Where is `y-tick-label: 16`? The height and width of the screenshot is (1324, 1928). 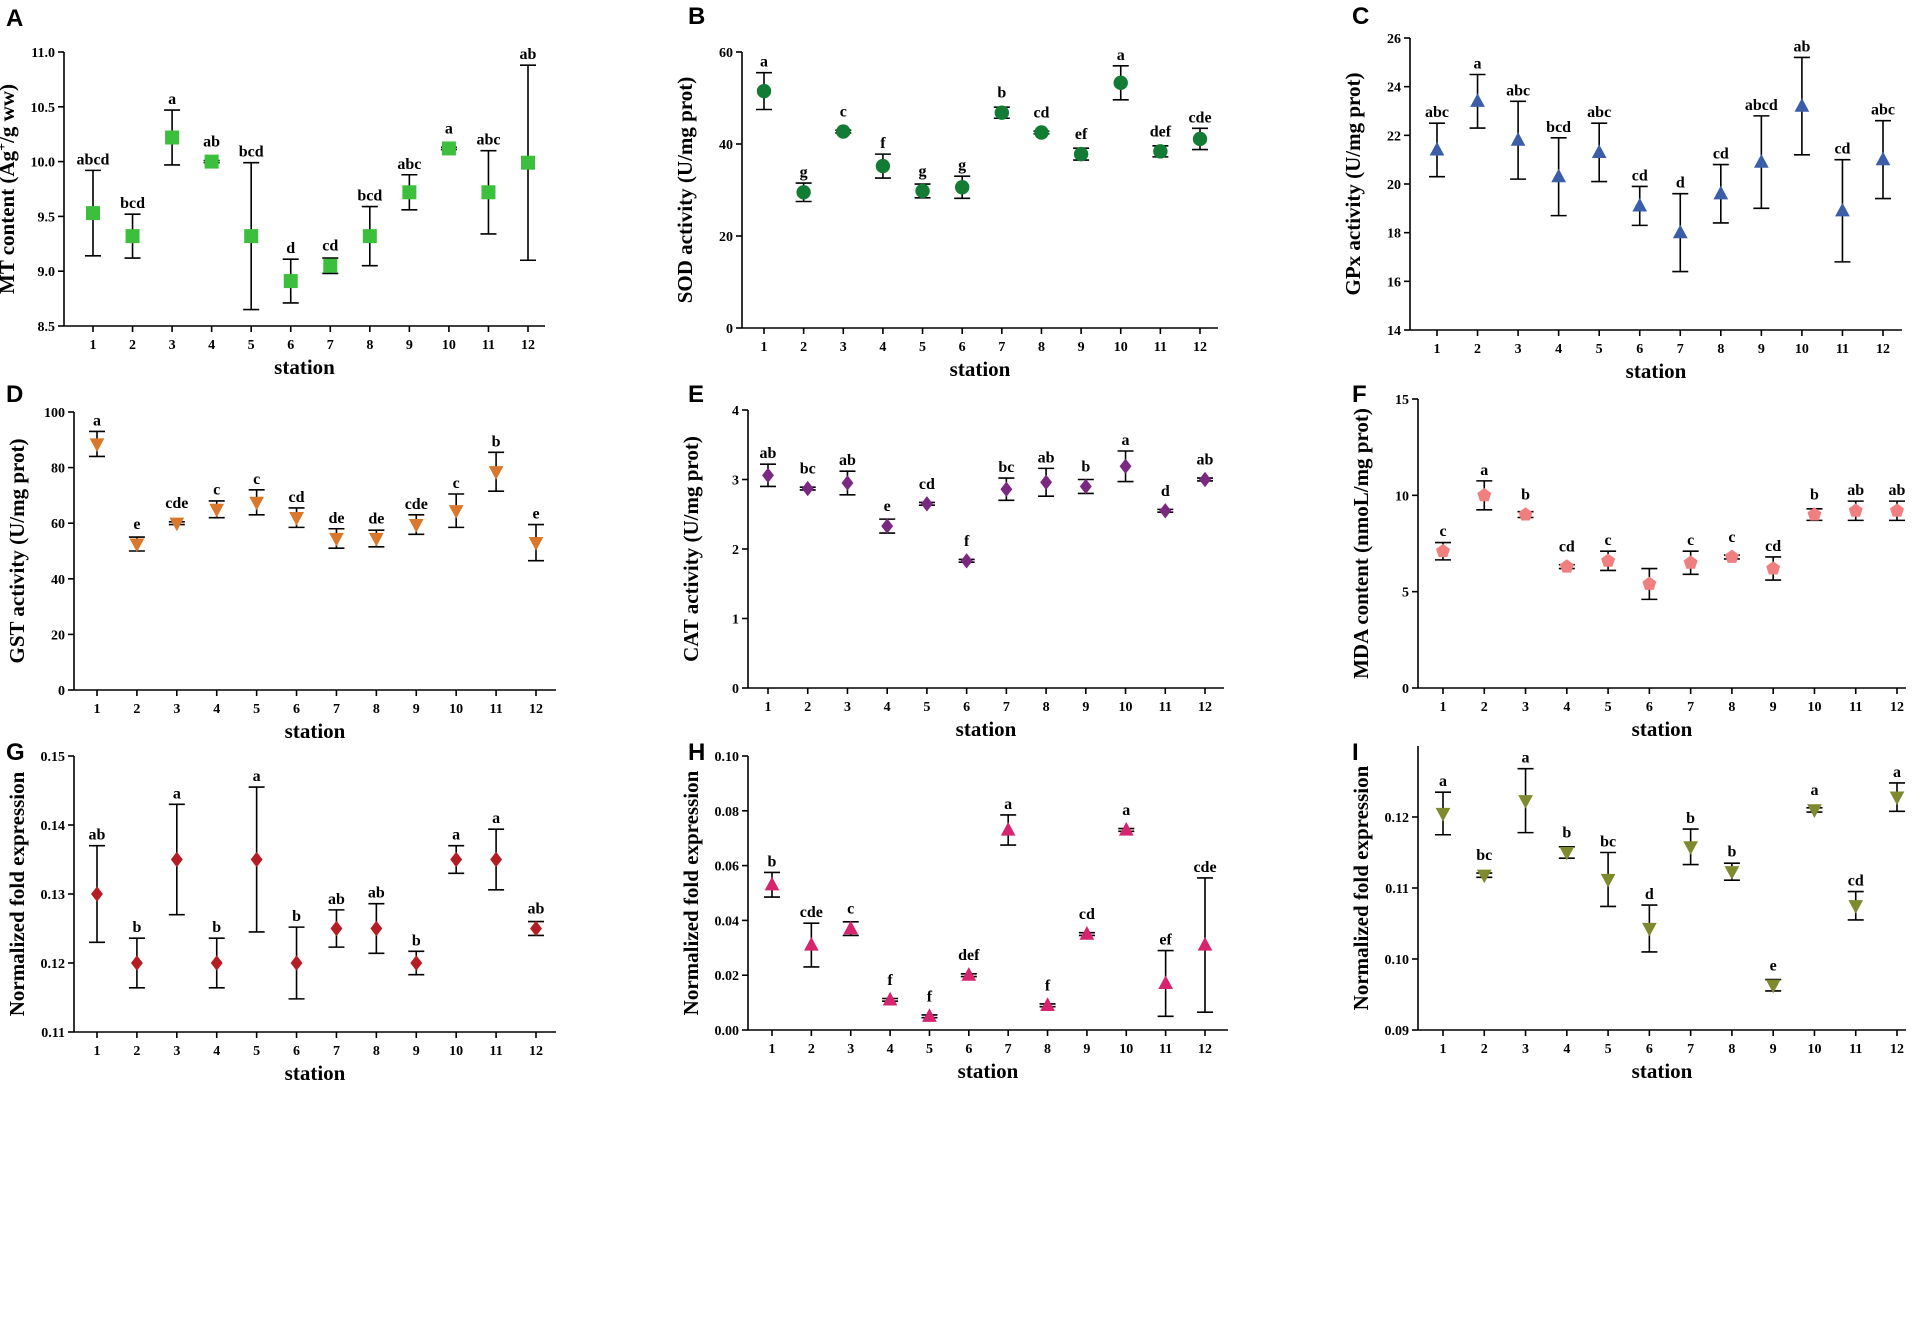
y-tick-label: 16 is located at coordinates (1394, 282).